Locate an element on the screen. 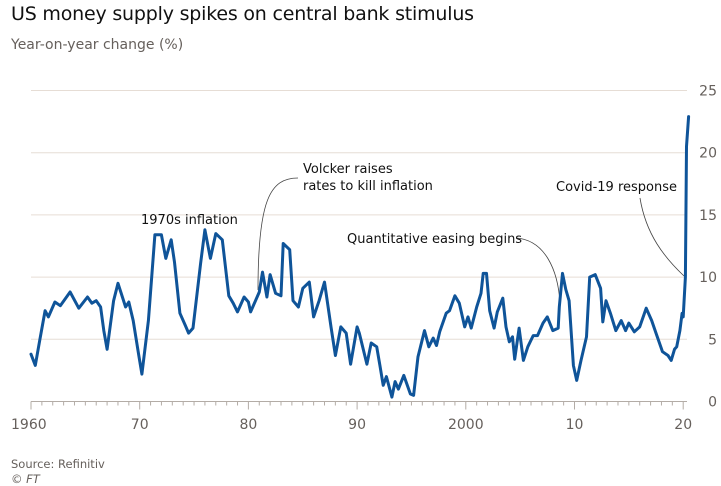 The image size is (721, 486). annotation-1970s-inflation: 1970s inflation is located at coordinates (189, 220).